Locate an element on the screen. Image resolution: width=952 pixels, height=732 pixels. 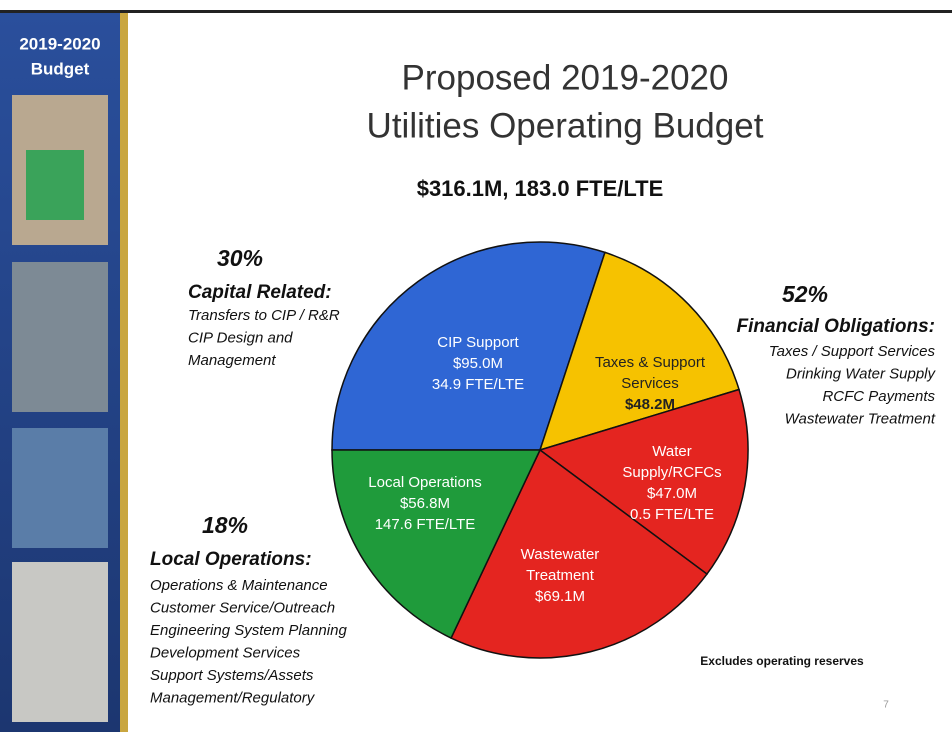
value-label: $47.0M is located at coordinates (672, 493).